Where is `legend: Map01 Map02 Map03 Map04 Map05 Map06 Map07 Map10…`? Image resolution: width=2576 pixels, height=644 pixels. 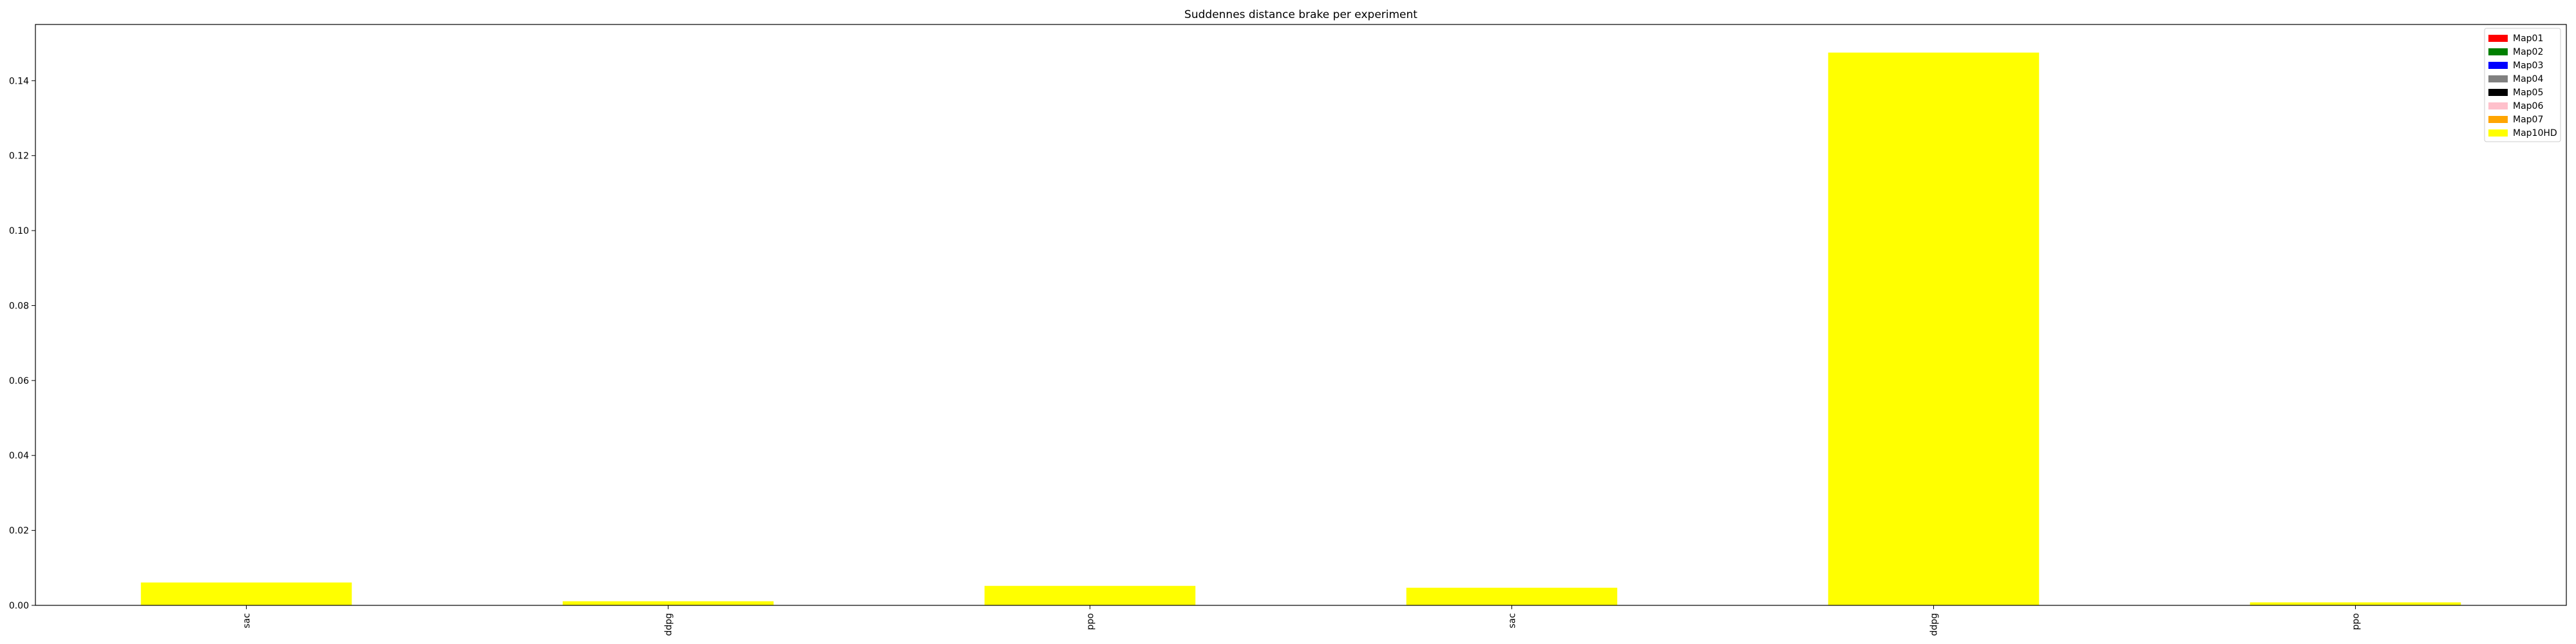 legend: Map01 Map02 Map03 Map04 Map05 Map06 Map07 Map10… is located at coordinates (2522, 85).